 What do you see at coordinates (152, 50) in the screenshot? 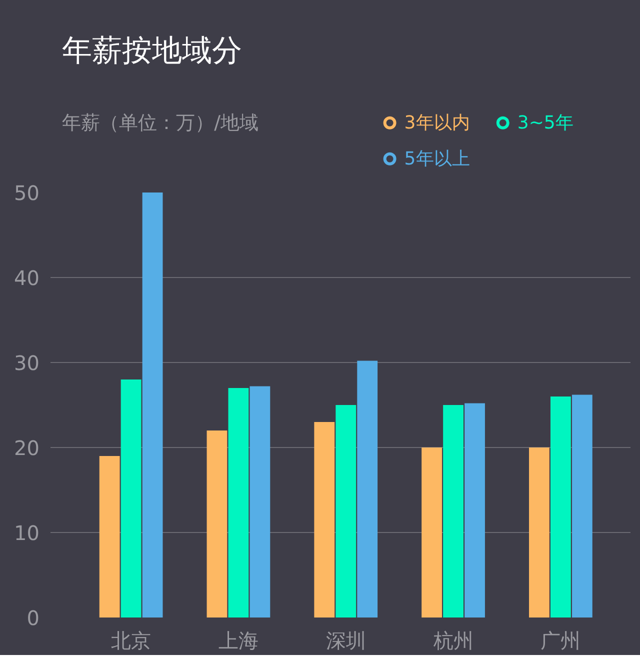
I see `chart-title: 年薪按地域分` at bounding box center [152, 50].